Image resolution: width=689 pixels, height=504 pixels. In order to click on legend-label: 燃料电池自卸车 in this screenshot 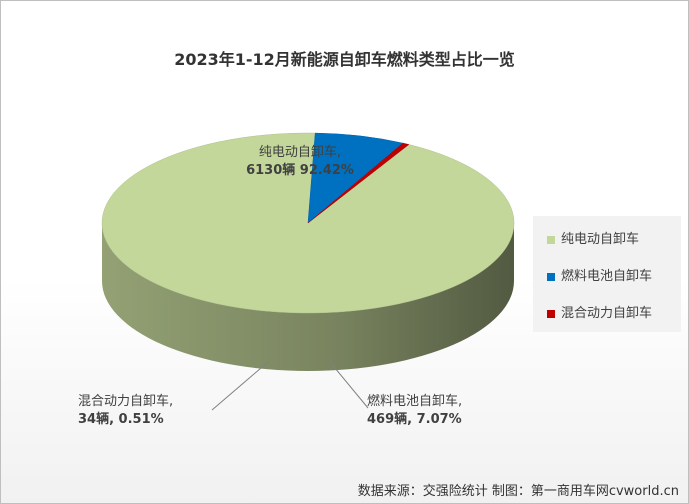, I will do `click(607, 276)`.